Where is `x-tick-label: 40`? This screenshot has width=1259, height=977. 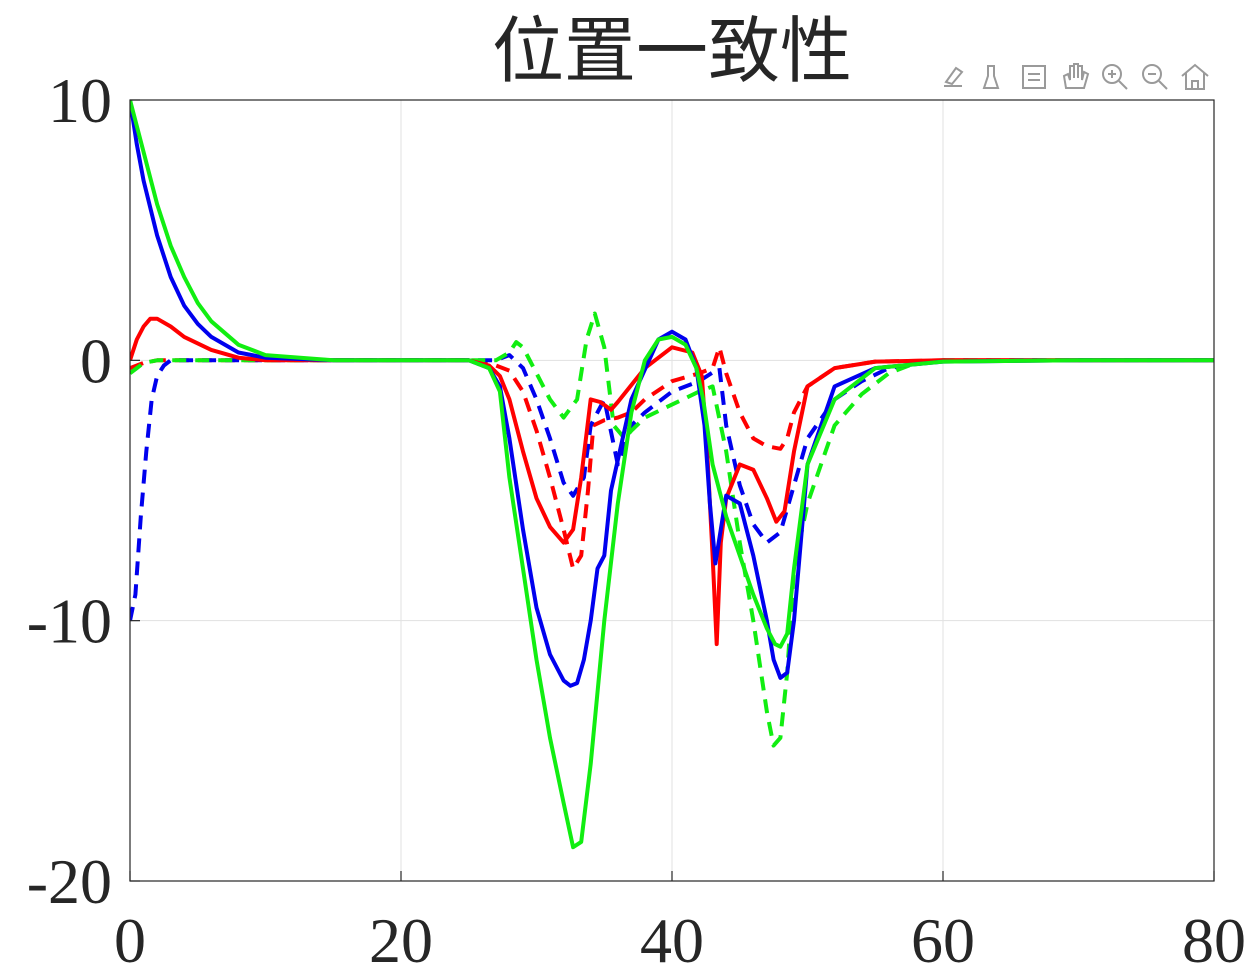
x-tick-label: 40 is located at coordinates (672, 940).